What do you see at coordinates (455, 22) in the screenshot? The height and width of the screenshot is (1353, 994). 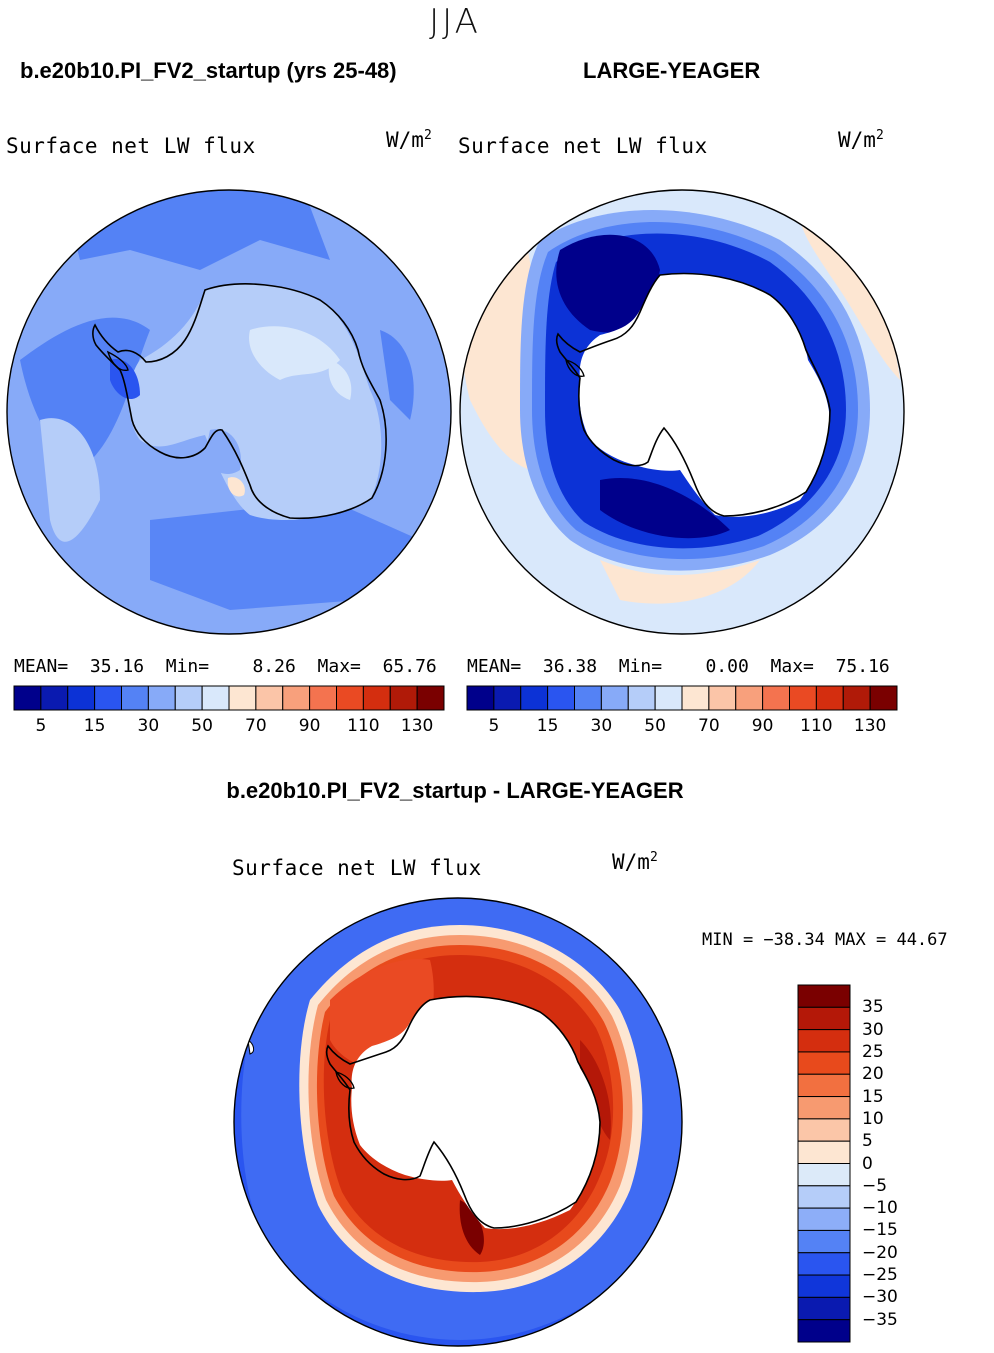 I see `season-title: JJA` at bounding box center [455, 22].